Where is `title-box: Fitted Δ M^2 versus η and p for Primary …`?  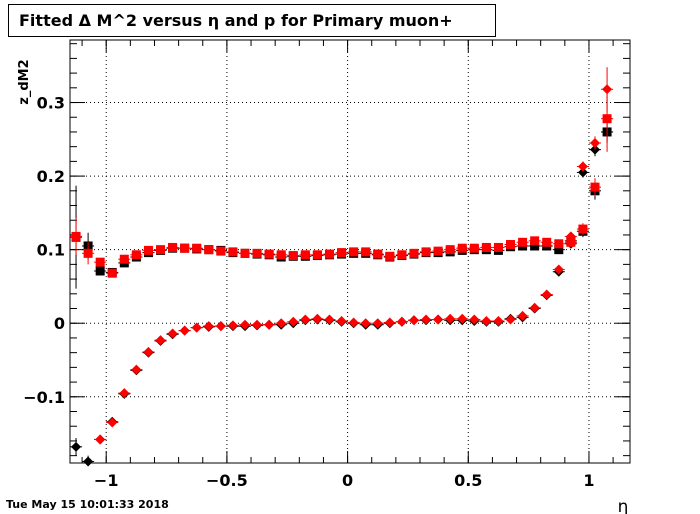 title-box: Fitted Δ M^2 versus η and p for Primary … is located at coordinates (252, 20).